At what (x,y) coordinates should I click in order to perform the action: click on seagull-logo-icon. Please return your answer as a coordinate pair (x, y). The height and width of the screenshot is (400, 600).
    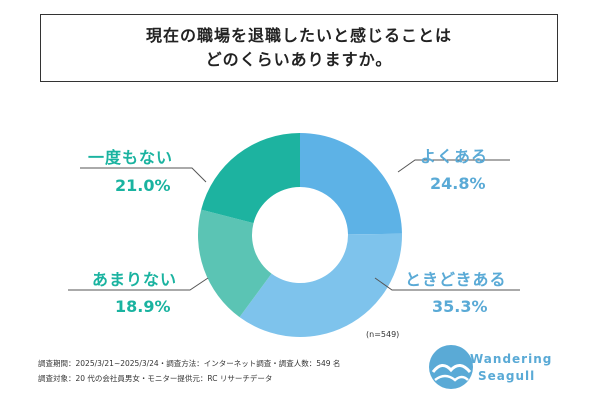
    Looking at the image, I should click on (451, 367).